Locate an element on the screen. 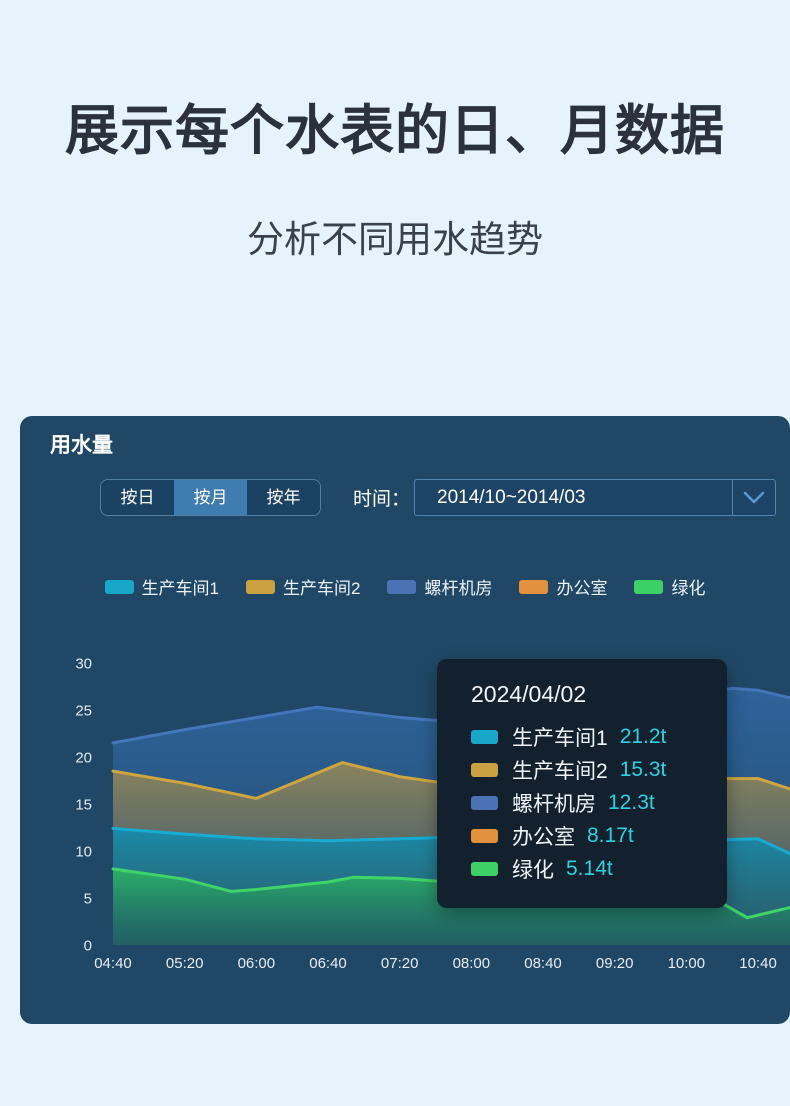 The image size is (790, 1106). chevron-down-icon is located at coordinates (753, 497).